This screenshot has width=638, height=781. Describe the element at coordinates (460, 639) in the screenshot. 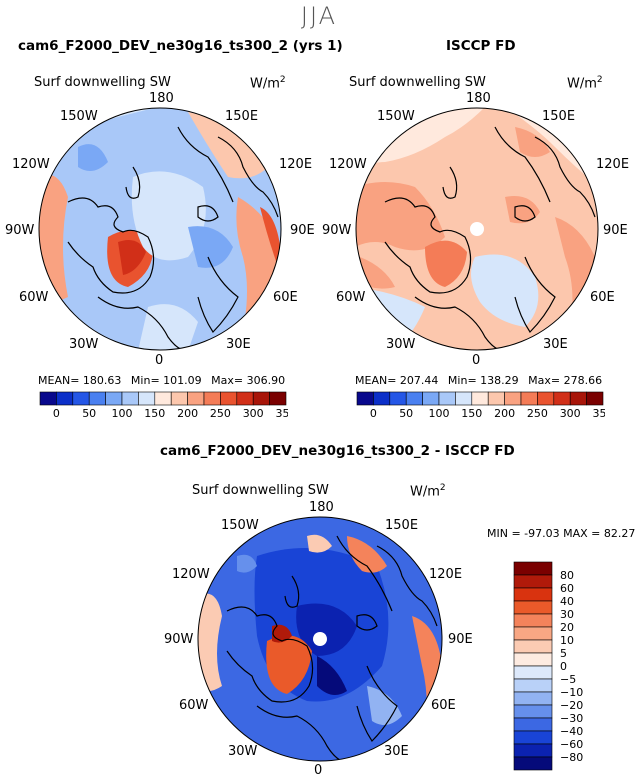

I see `panel3-lon-label: 90E` at that location.